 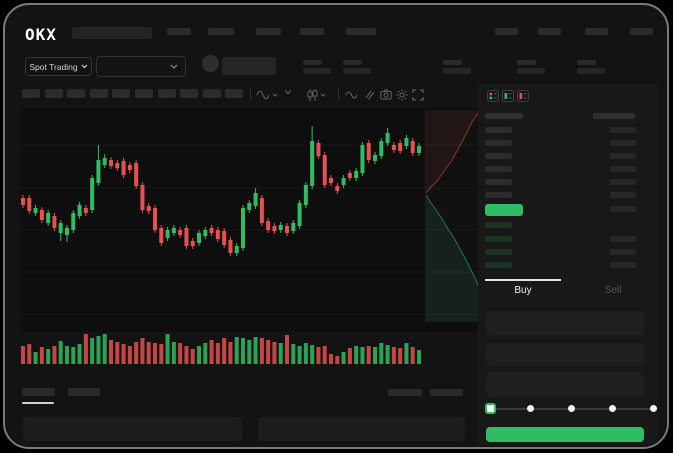 I want to click on draw-lines-icon, so click(x=369, y=95).